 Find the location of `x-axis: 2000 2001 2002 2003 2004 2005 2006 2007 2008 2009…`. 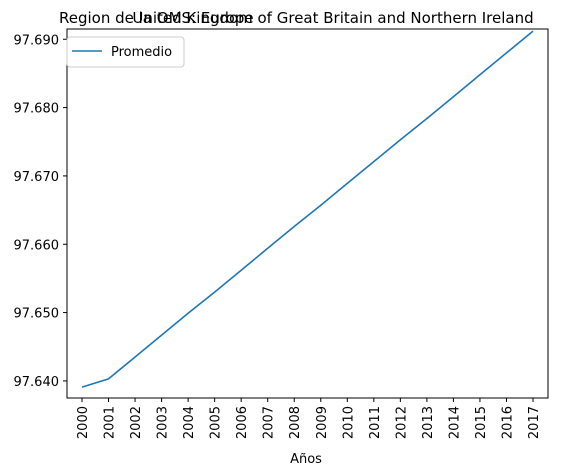

x-axis: 2000 2001 2002 2003 2004 2005 2006 2007 2008 2009… is located at coordinates (309, 418).